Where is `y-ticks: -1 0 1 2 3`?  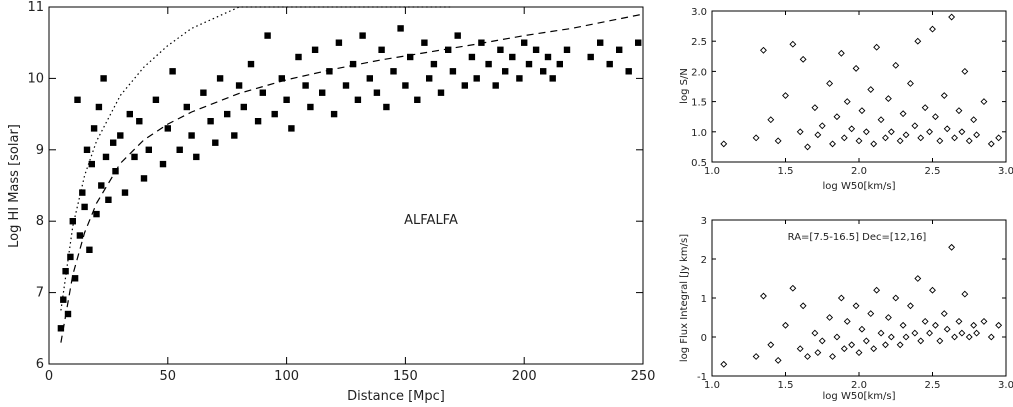
y-ticks: -1 0 1 2 3 is located at coordinates (851, 299).